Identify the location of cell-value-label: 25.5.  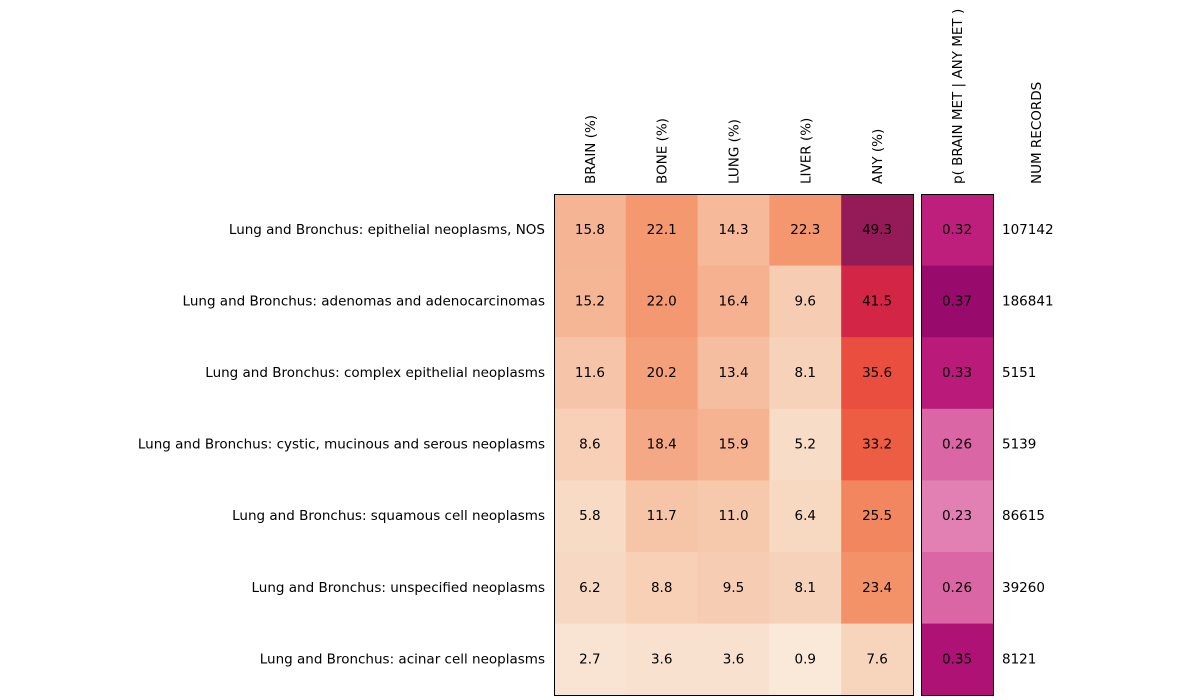
(877, 516).